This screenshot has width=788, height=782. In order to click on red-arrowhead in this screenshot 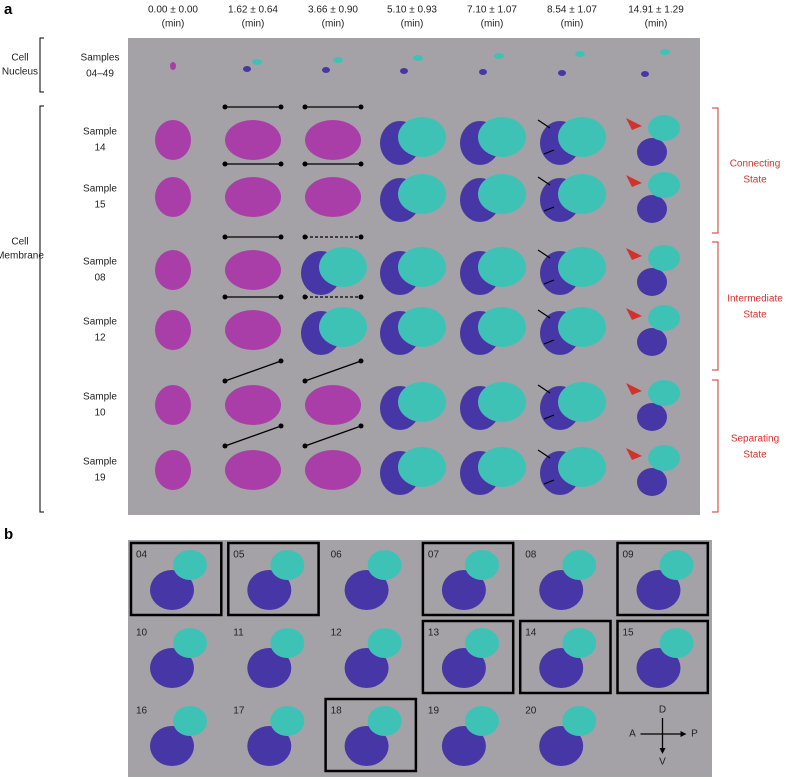, I will do `click(634, 454)`.